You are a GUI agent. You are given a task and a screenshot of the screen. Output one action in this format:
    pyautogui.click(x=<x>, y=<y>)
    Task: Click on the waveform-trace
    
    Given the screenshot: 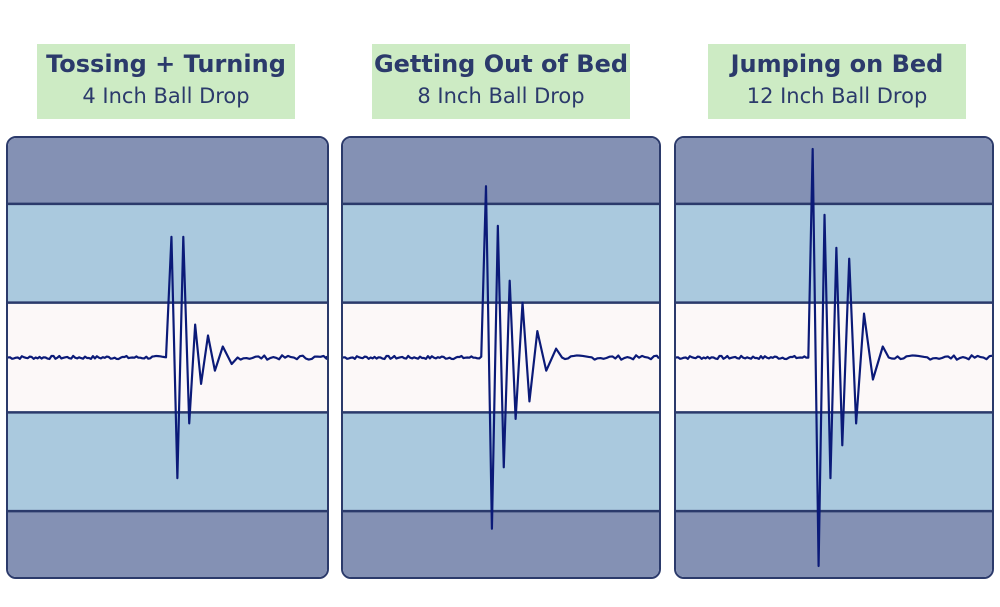 What is the action you would take?
    pyautogui.click(x=167, y=357)
    